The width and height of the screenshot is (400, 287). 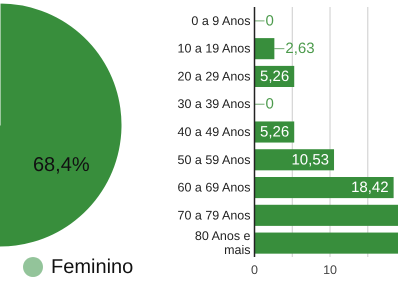 I want to click on y-tick-label: 80 Anos e mais, so click(x=222, y=243).